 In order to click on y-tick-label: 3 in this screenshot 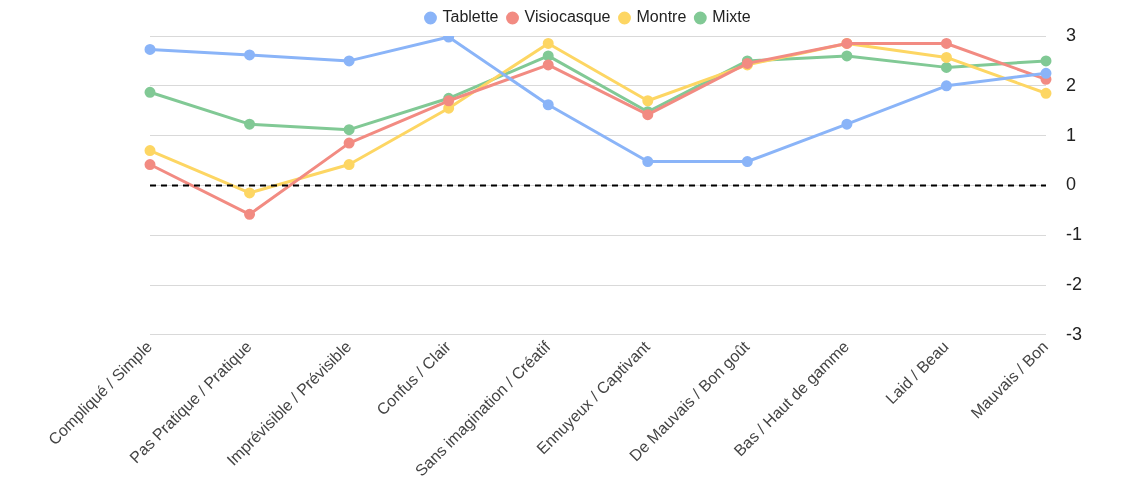, I will do `click(1071, 34)`.